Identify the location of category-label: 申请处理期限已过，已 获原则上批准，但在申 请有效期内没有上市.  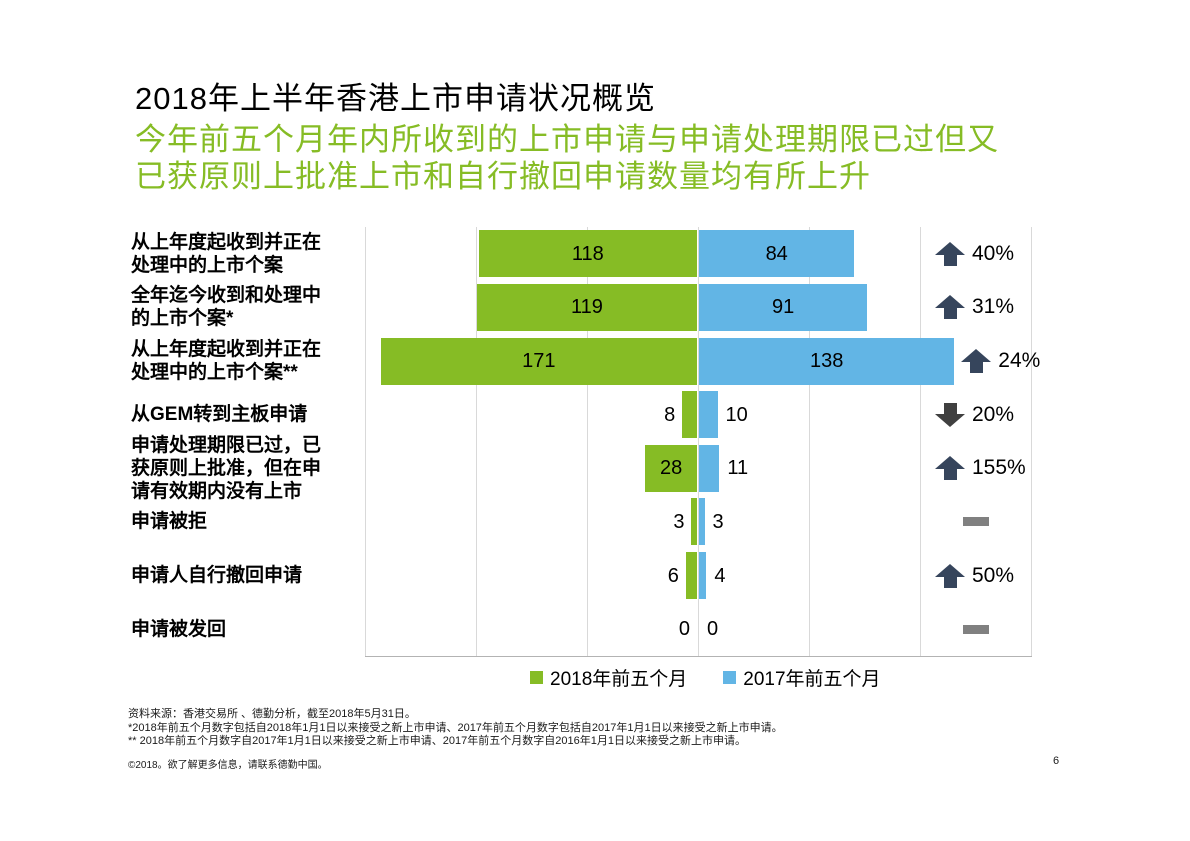
(226, 468).